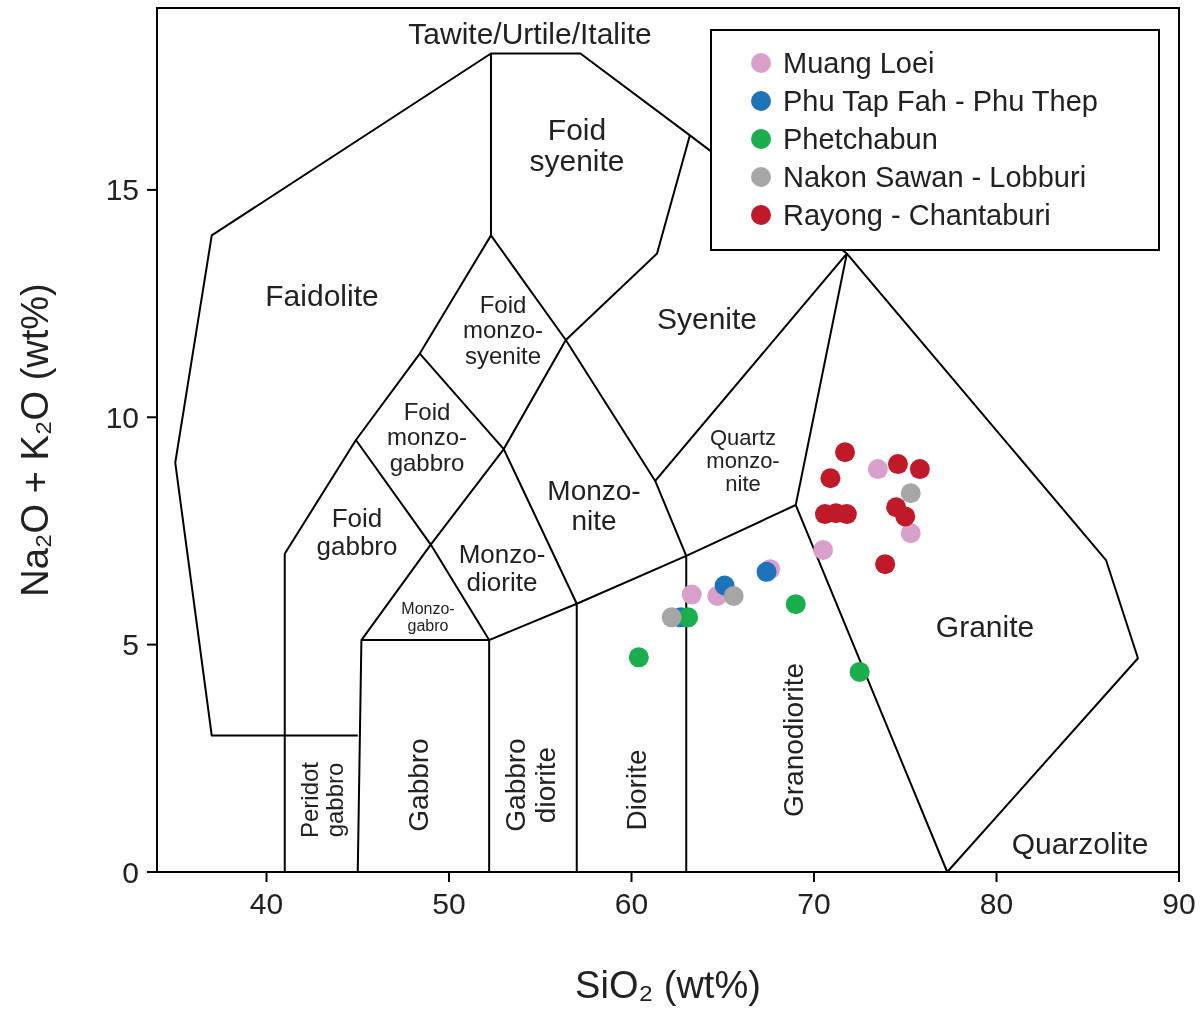 The image size is (1202, 1010). I want to click on legend-label: Phu Tap Fah - Phu Thep, so click(940, 101).